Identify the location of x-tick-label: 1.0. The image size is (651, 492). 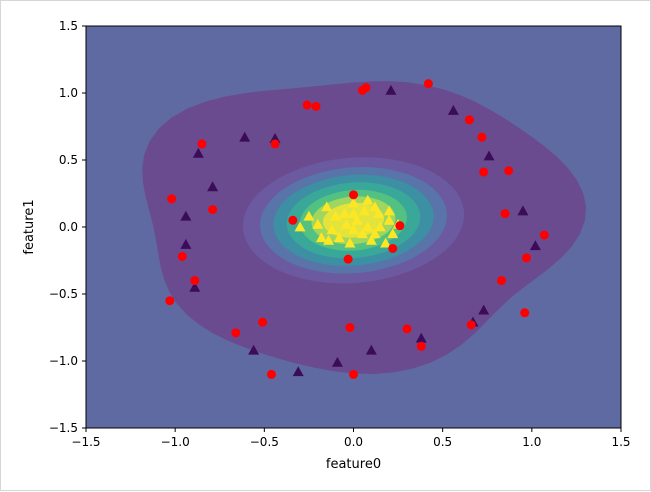
(531, 442).